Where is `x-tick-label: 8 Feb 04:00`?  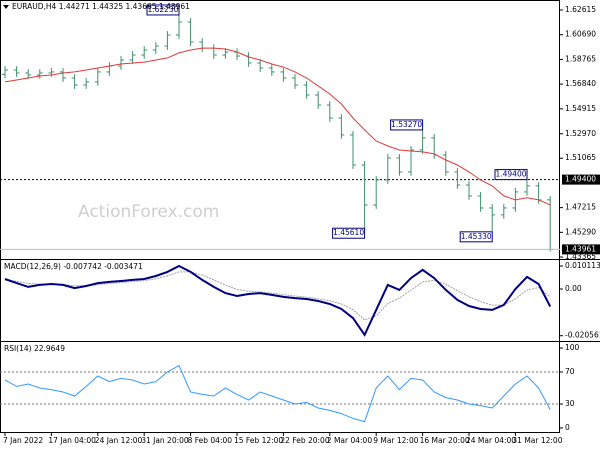
x-tick-label: 8 Feb 04:00 is located at coordinates (210, 440).